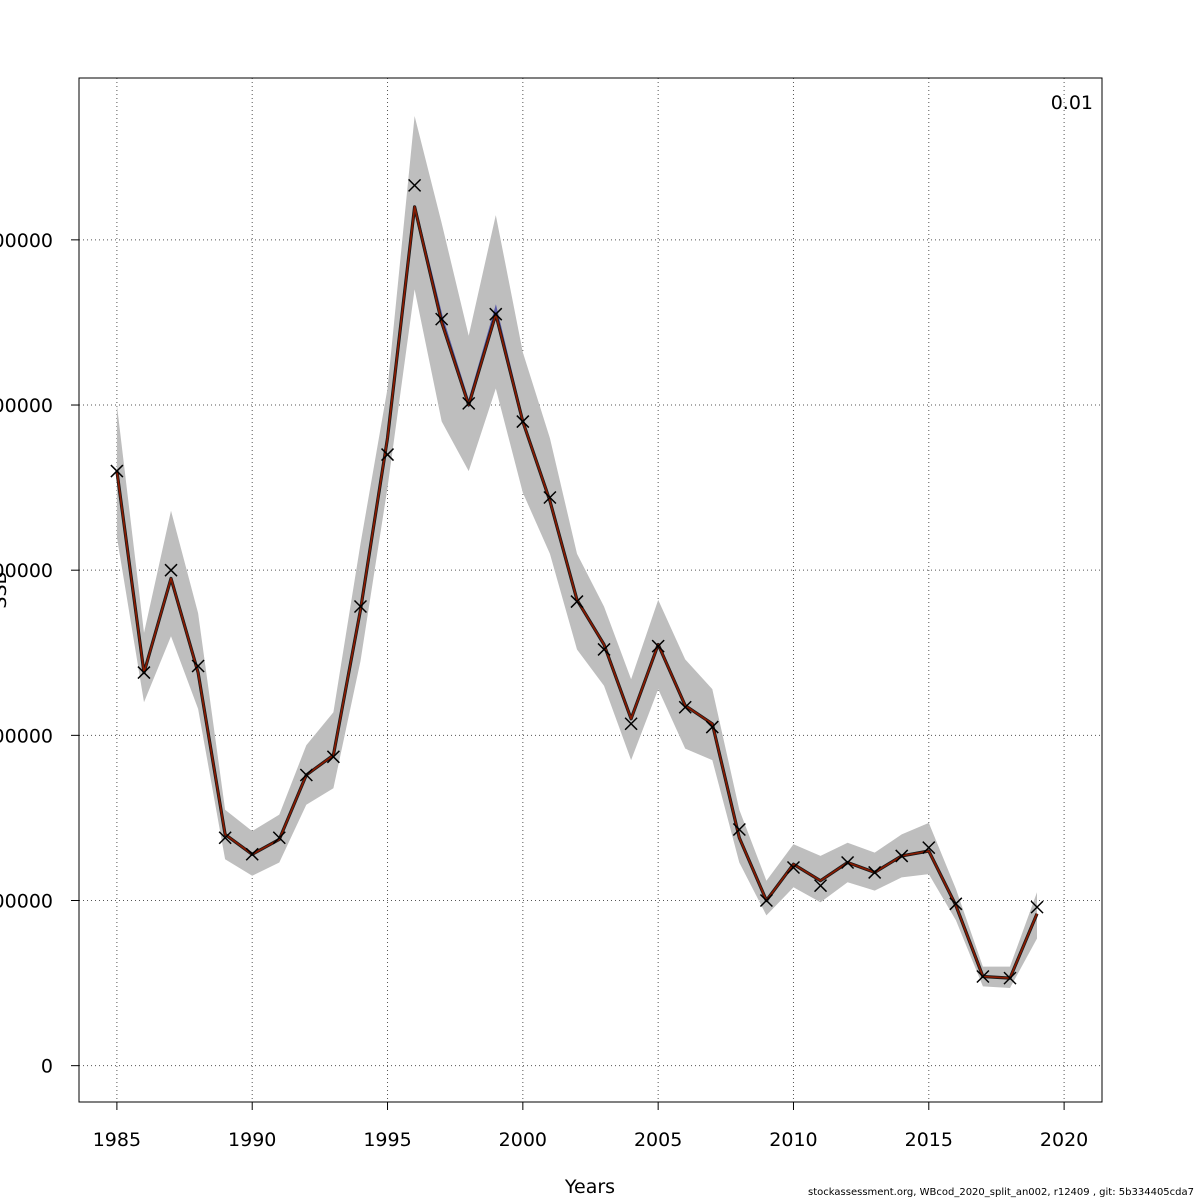 The width and height of the screenshot is (1200, 1200). I want to click on y-tick-label-0: 0, so click(47, 1067).